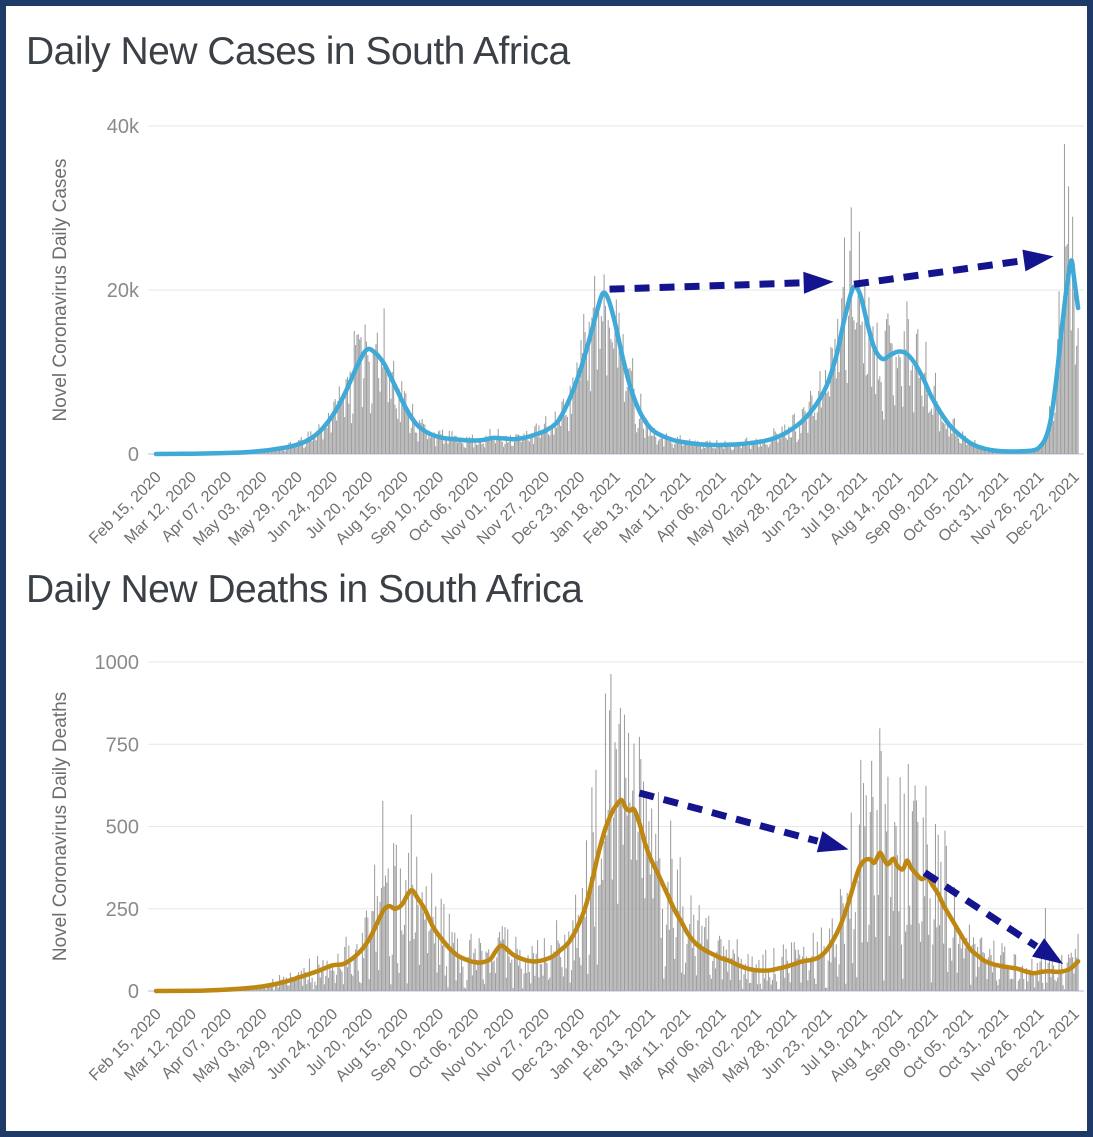  I want to click on y-axis-tick-labels: 40k 20k 0, so click(123, 291).